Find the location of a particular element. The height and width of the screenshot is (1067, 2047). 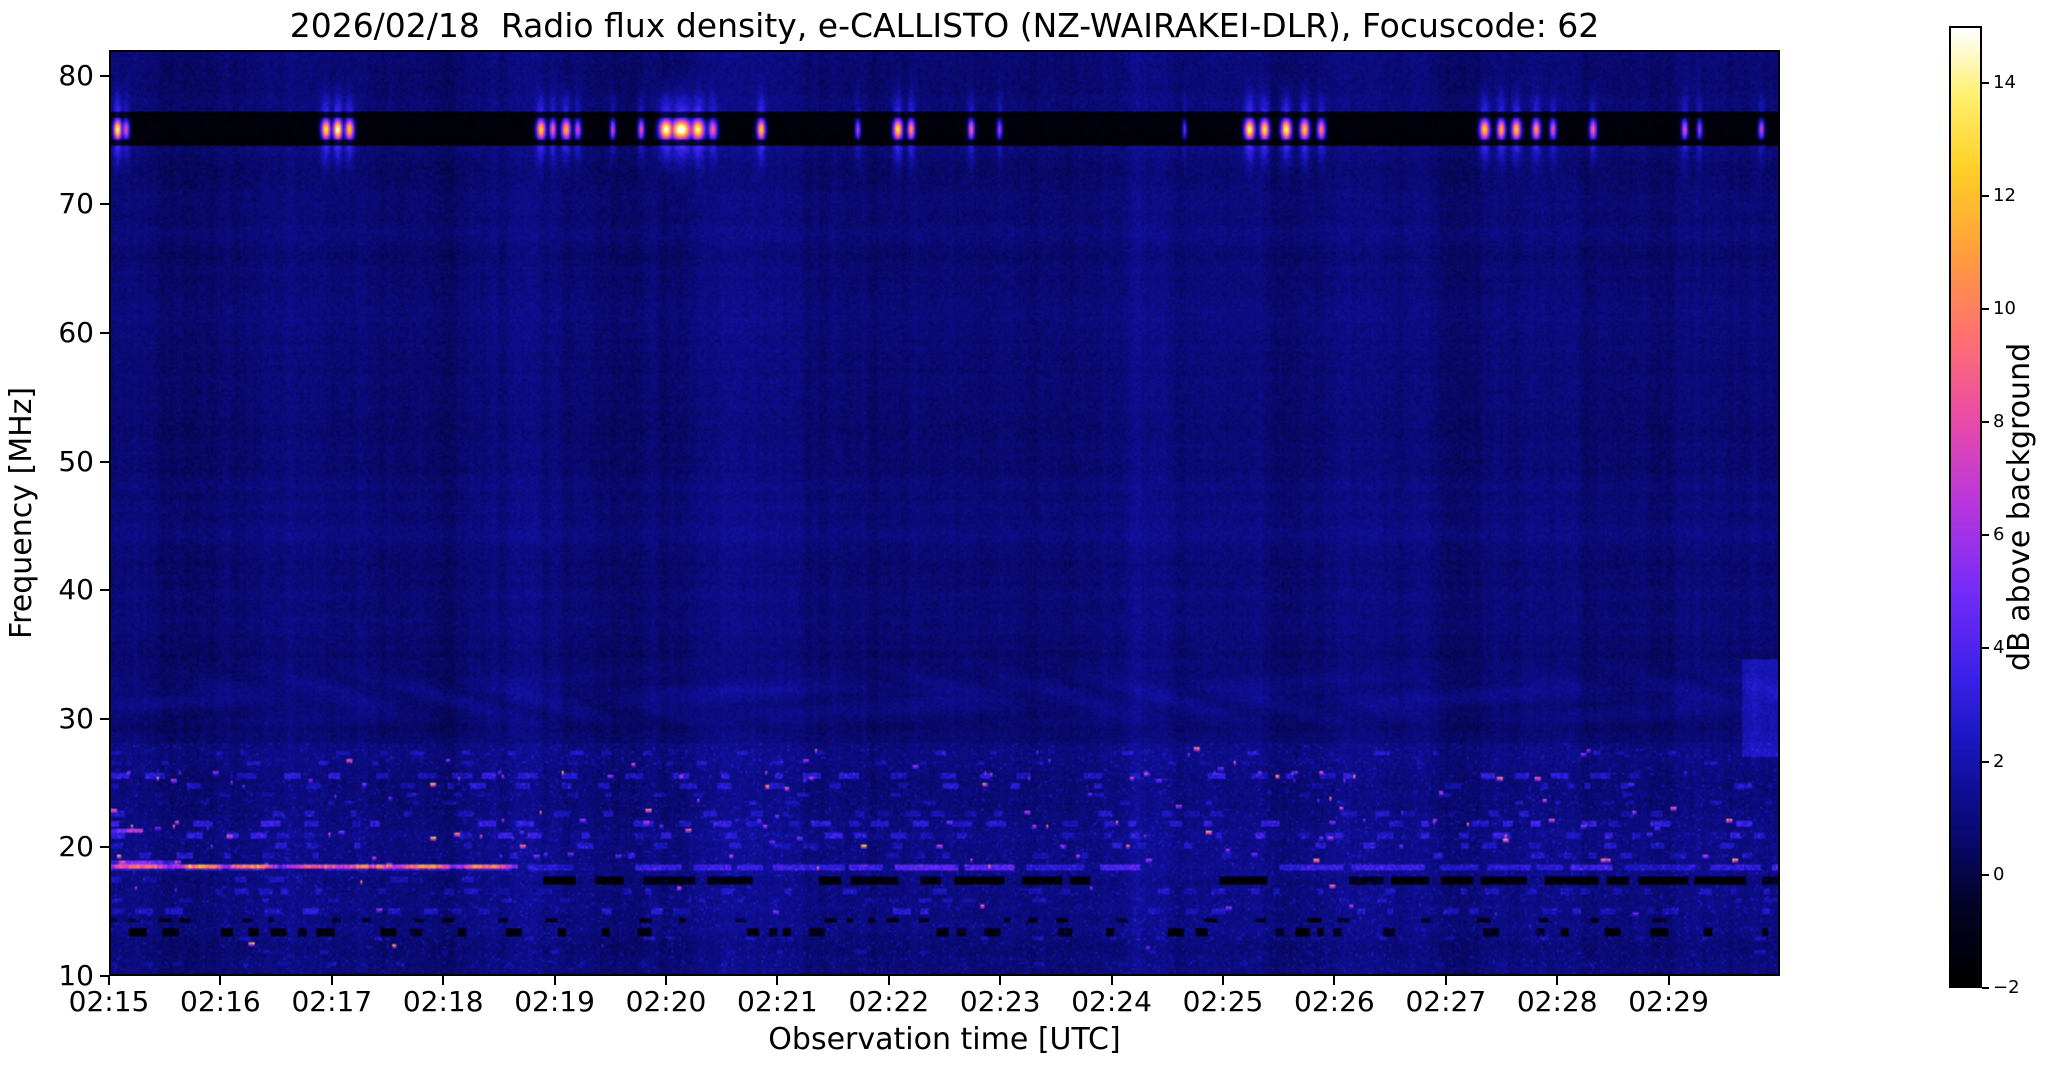

x-tick-label: 02:26 is located at coordinates (1334, 1001).